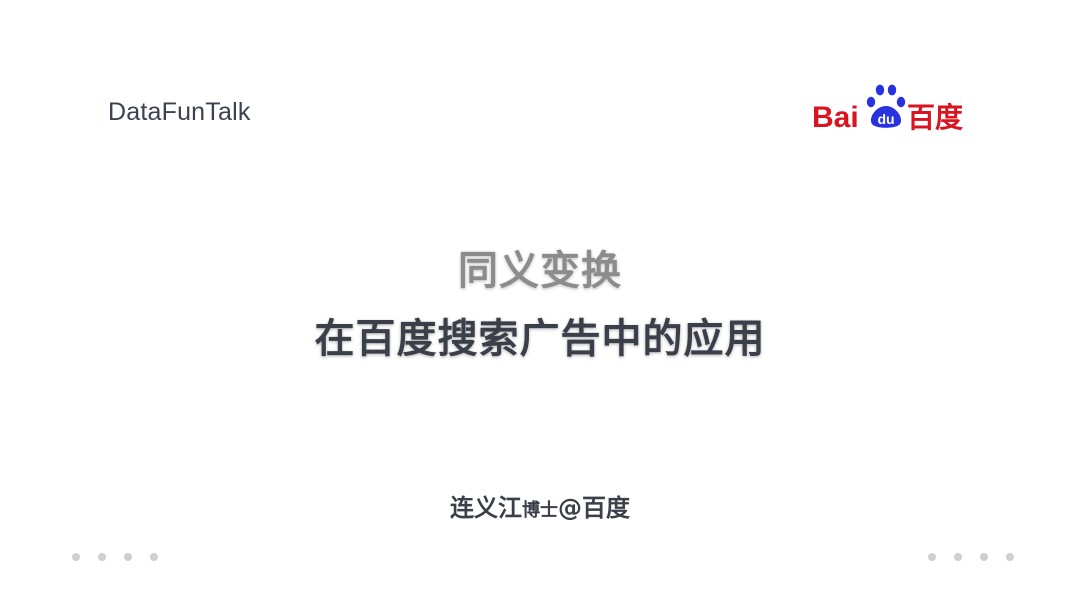  I want to click on title-line-2: 在百度搜索广告中的应用, so click(540, 339).